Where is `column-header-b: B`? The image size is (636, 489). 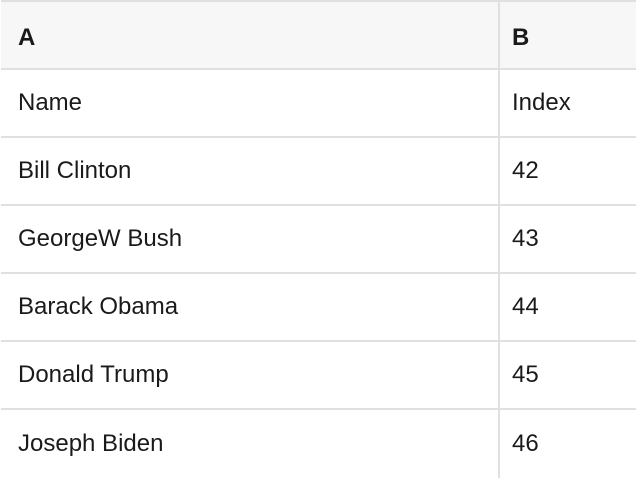 column-header-b: B is located at coordinates (567, 36).